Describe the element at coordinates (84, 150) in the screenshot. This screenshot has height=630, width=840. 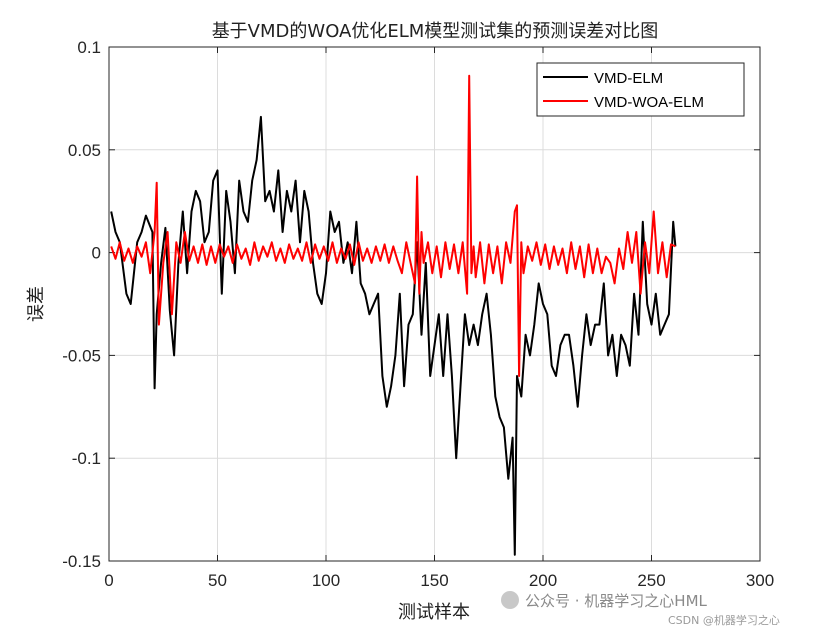
I see `y-tick-label: 0.05` at that location.